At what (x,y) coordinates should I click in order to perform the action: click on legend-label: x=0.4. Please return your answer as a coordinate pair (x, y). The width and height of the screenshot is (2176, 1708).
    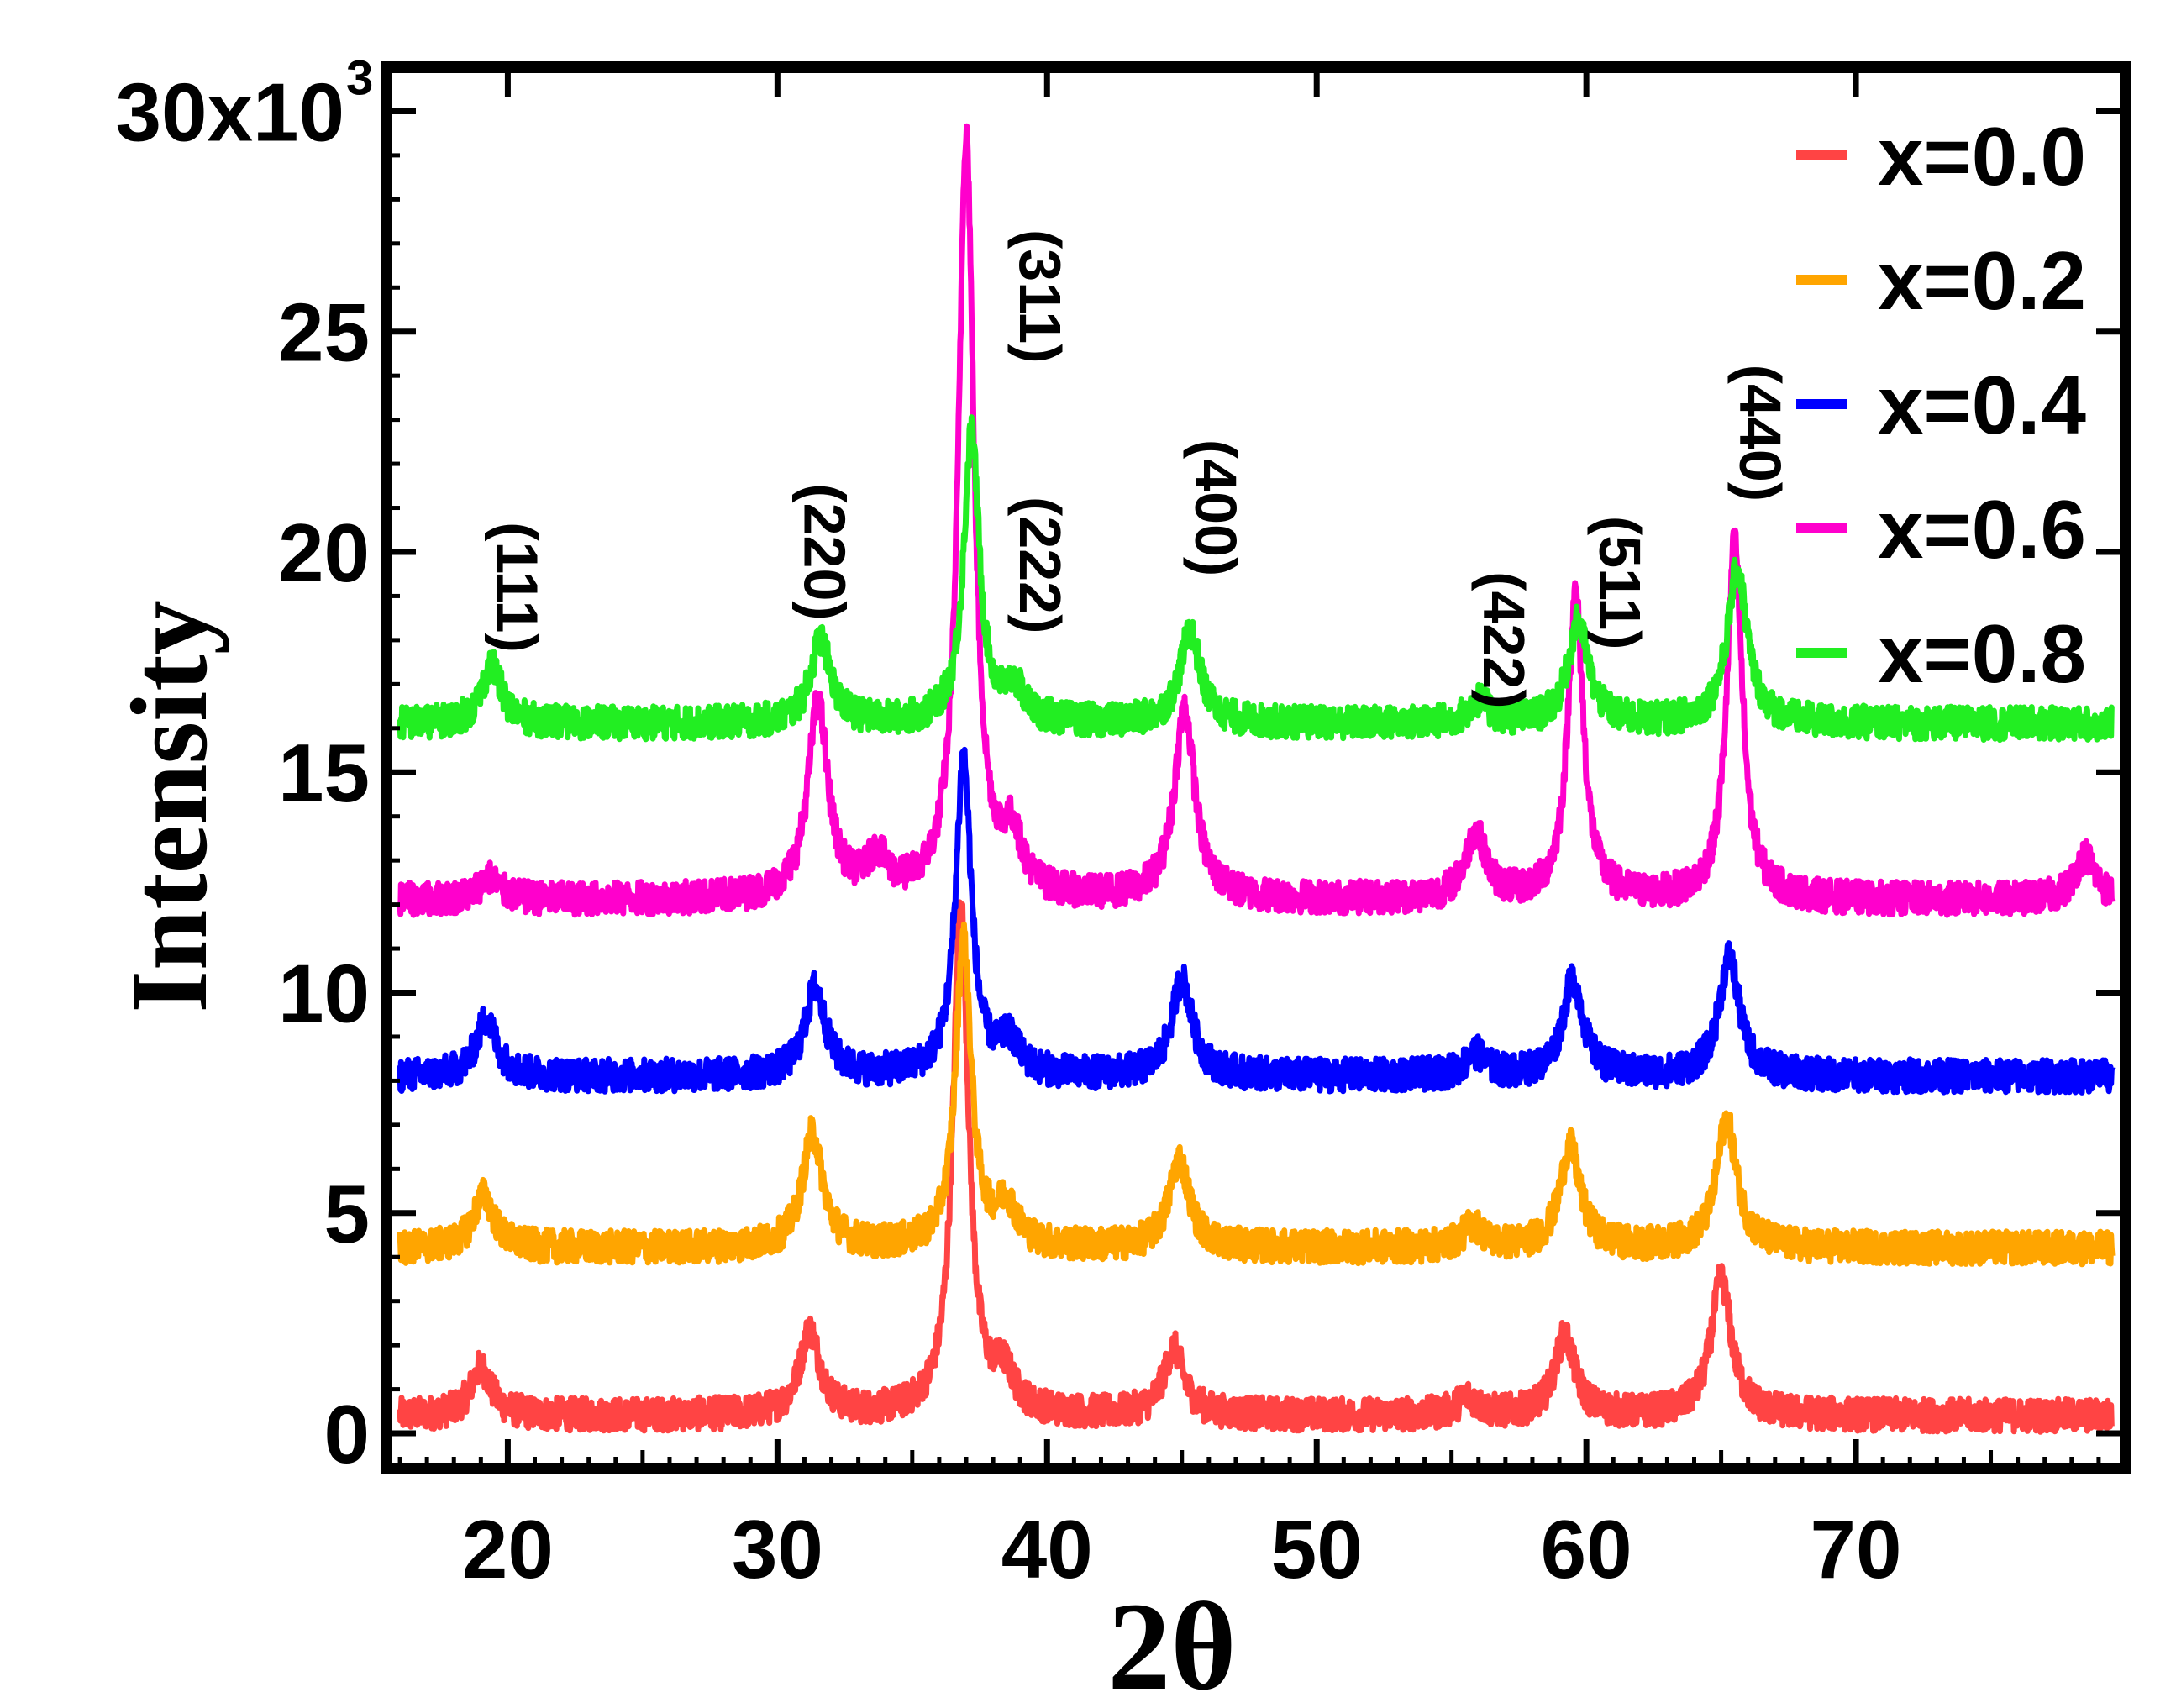
    Looking at the image, I should click on (1982, 405).